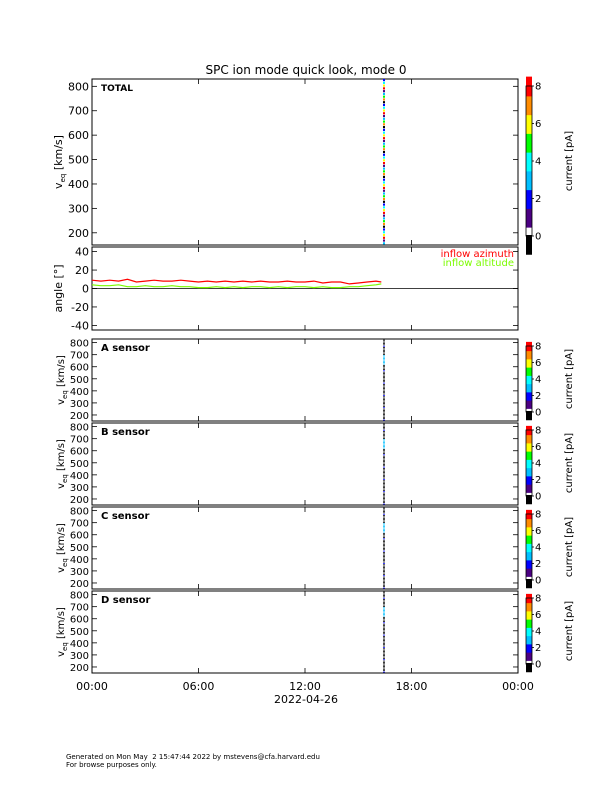  What do you see at coordinates (478, 263) in the screenshot?
I see `legend-entry-altitude: inflow altitude` at bounding box center [478, 263].